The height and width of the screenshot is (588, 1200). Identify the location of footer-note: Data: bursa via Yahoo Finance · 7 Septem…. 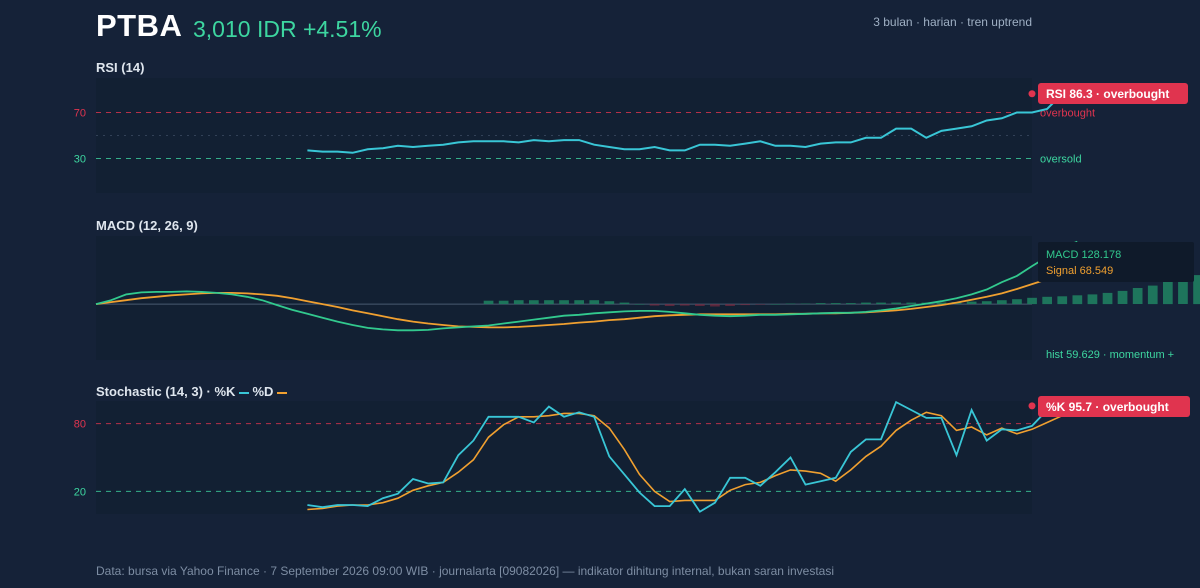
(465, 571).